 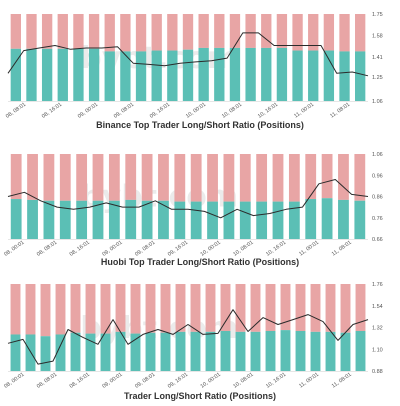 What do you see at coordinates (47, 381) in the screenshot?
I see `x-tick-label: 08, 08:01` at bounding box center [47, 381].